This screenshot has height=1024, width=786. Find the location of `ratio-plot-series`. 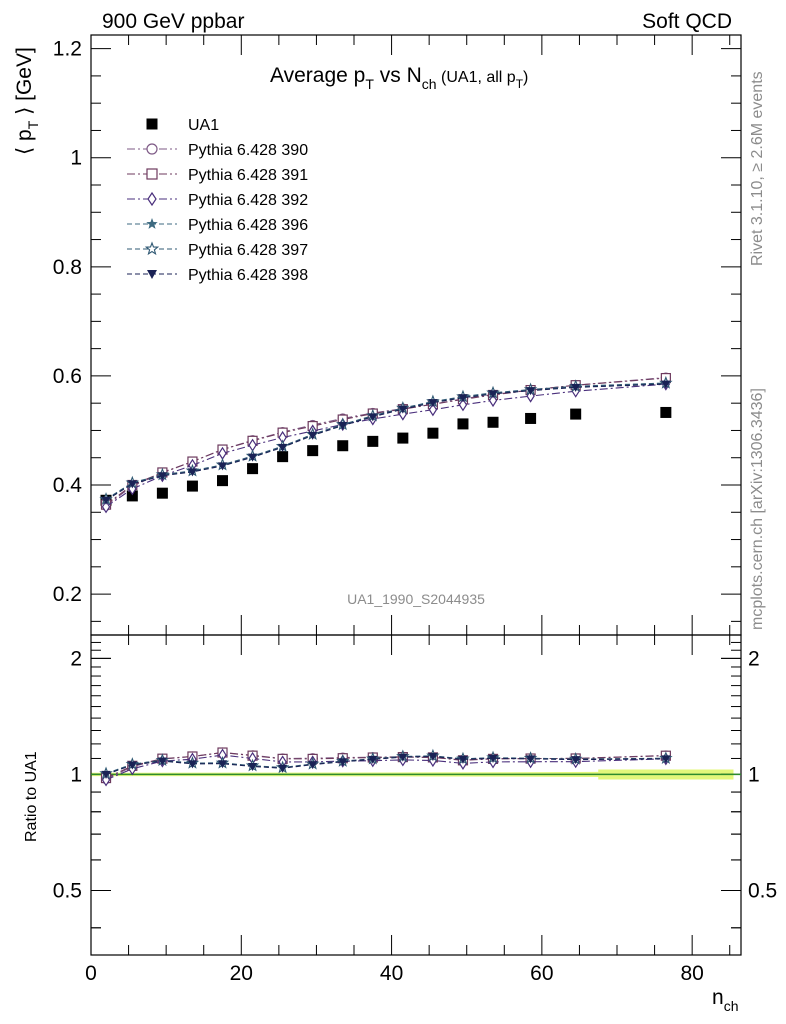

ratio-plot-series is located at coordinates (386, 767).